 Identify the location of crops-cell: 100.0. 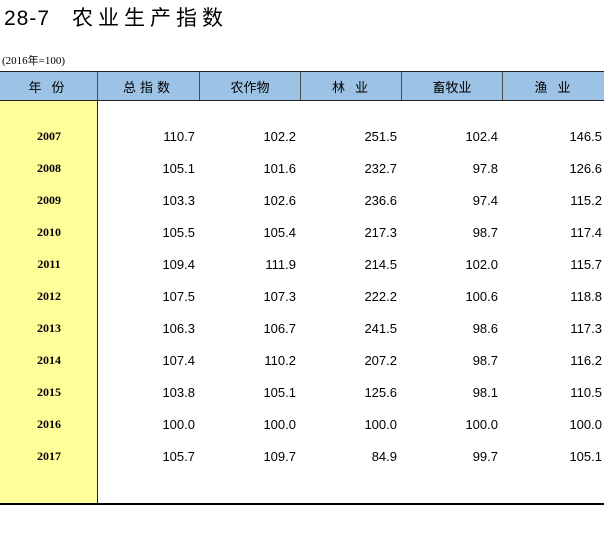
(279, 424).